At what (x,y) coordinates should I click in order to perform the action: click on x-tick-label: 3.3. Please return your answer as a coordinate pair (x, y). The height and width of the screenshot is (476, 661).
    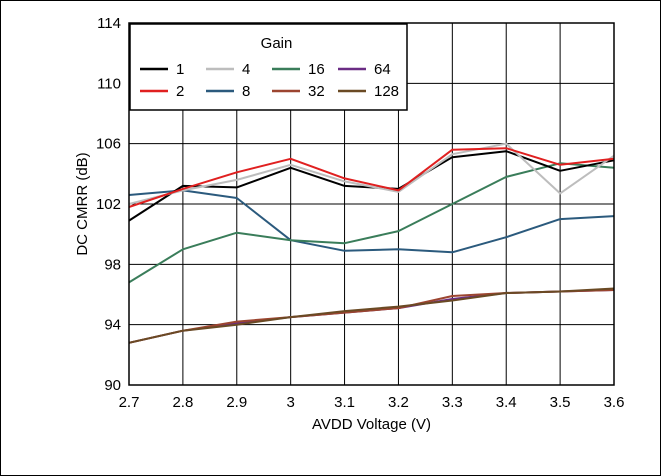
    Looking at the image, I should click on (452, 402).